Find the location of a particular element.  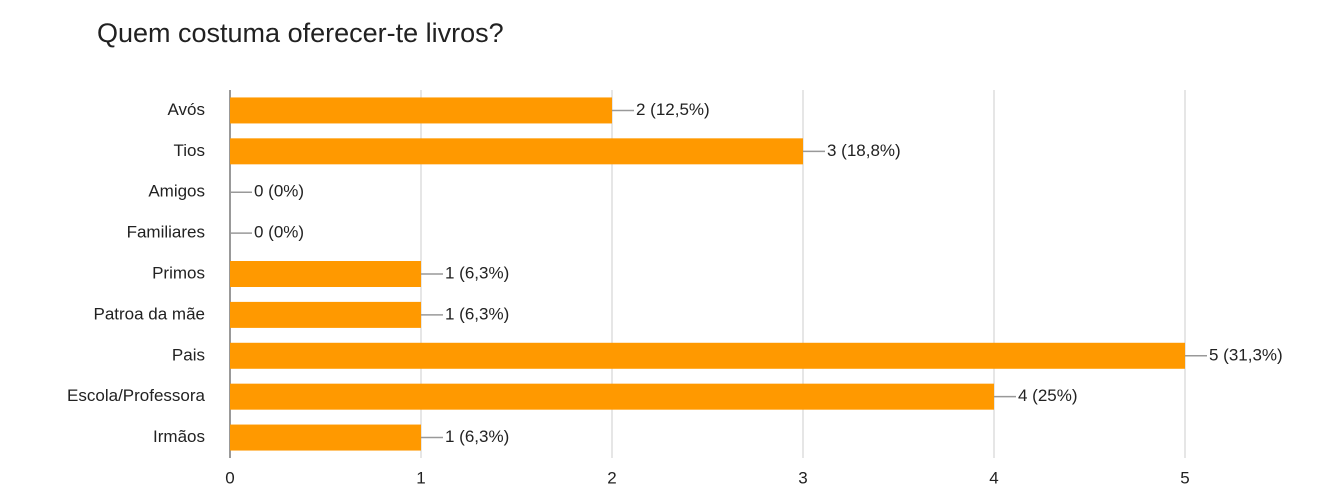

y-tick-label: Familiares is located at coordinates (166, 232).